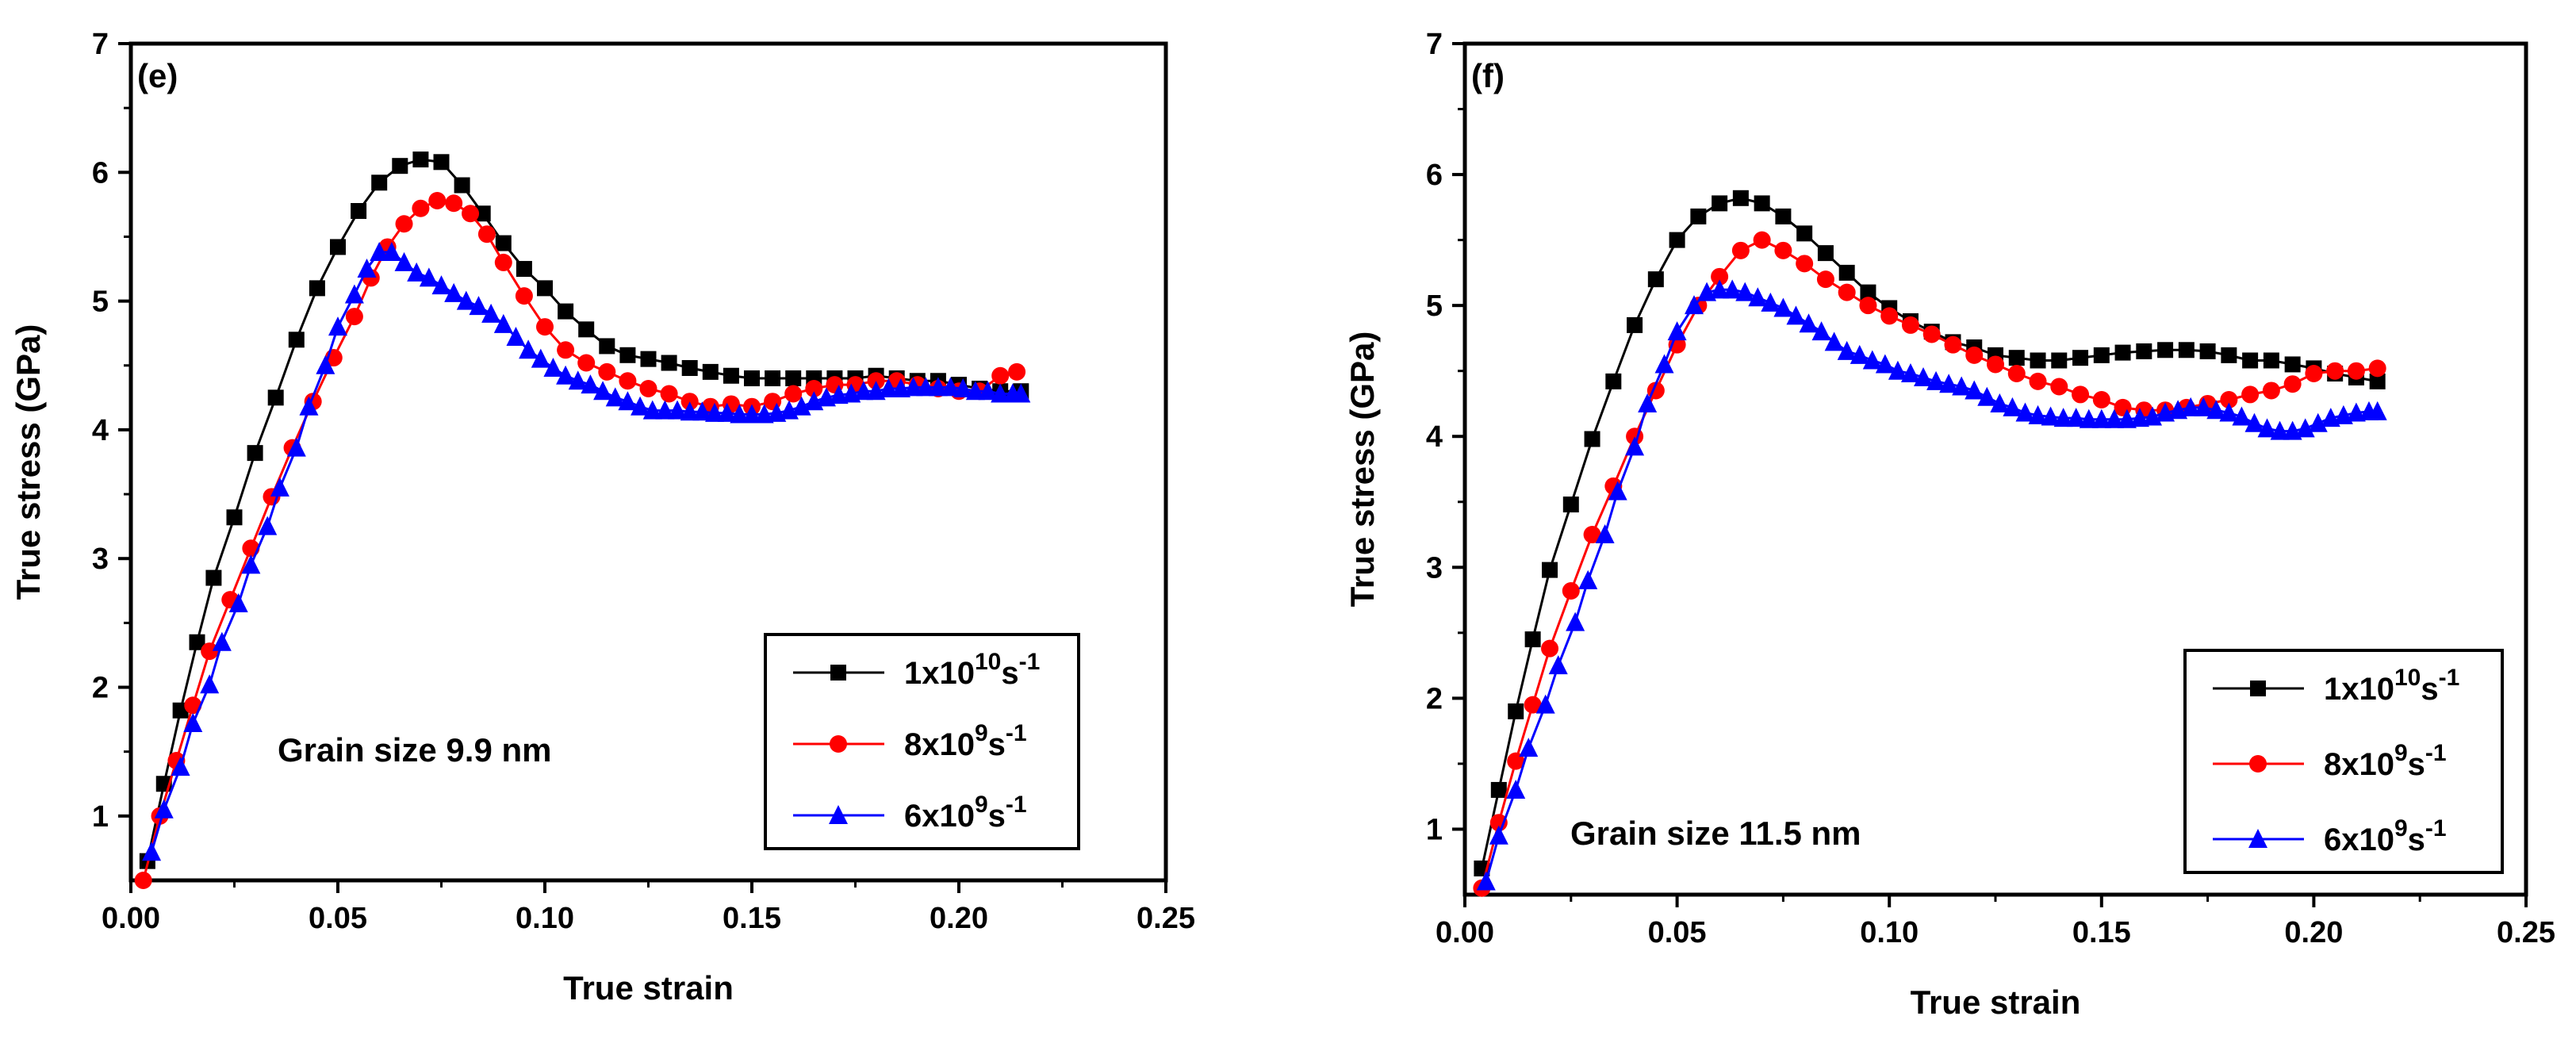 The width and height of the screenshot is (2576, 1039). Describe the element at coordinates (838, 673) in the screenshot. I see `legend-marker-square` at that location.